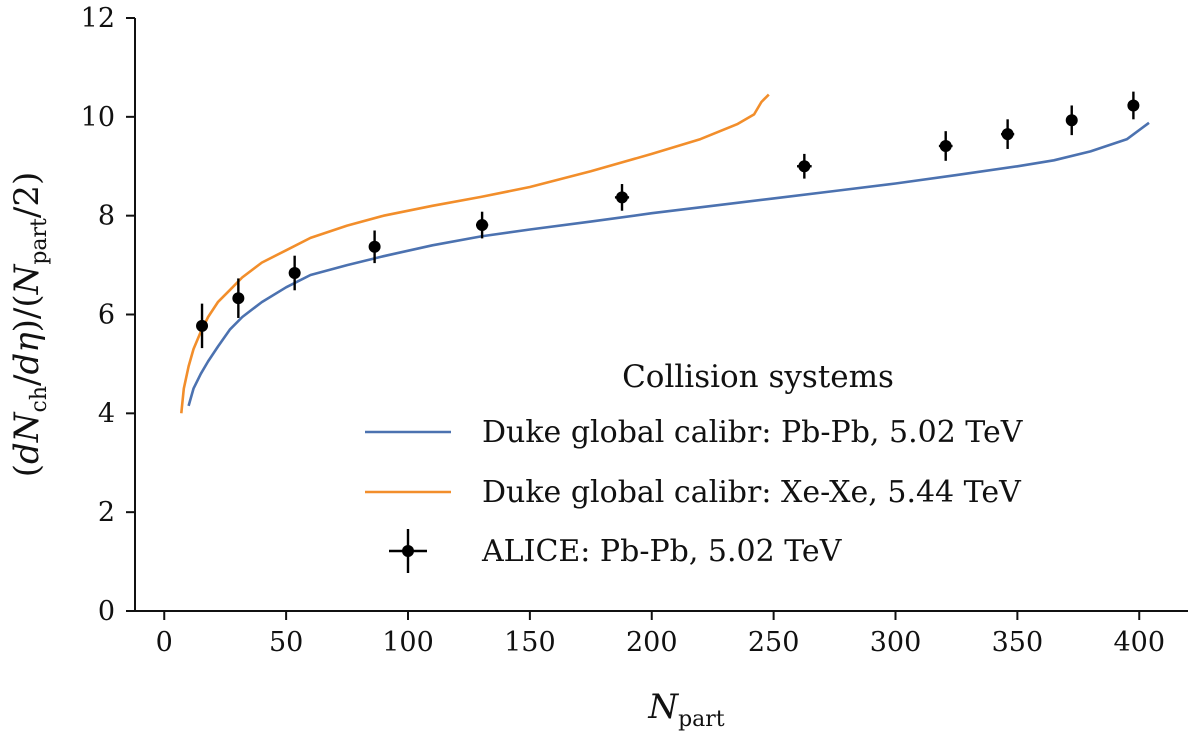  What do you see at coordinates (106, 611) in the screenshot?
I see `y-tick-label: 0` at bounding box center [106, 611].